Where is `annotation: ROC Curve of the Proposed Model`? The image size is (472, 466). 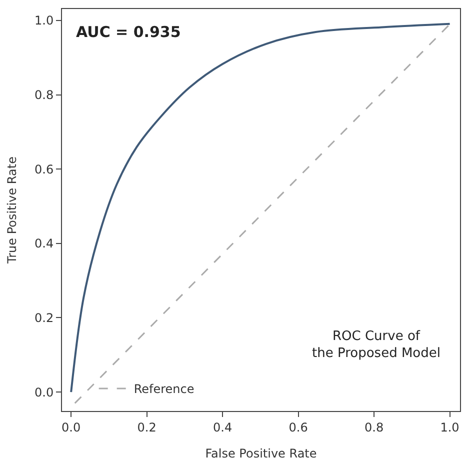
annotation: ROC Curve of the Proposed Model is located at coordinates (376, 345).